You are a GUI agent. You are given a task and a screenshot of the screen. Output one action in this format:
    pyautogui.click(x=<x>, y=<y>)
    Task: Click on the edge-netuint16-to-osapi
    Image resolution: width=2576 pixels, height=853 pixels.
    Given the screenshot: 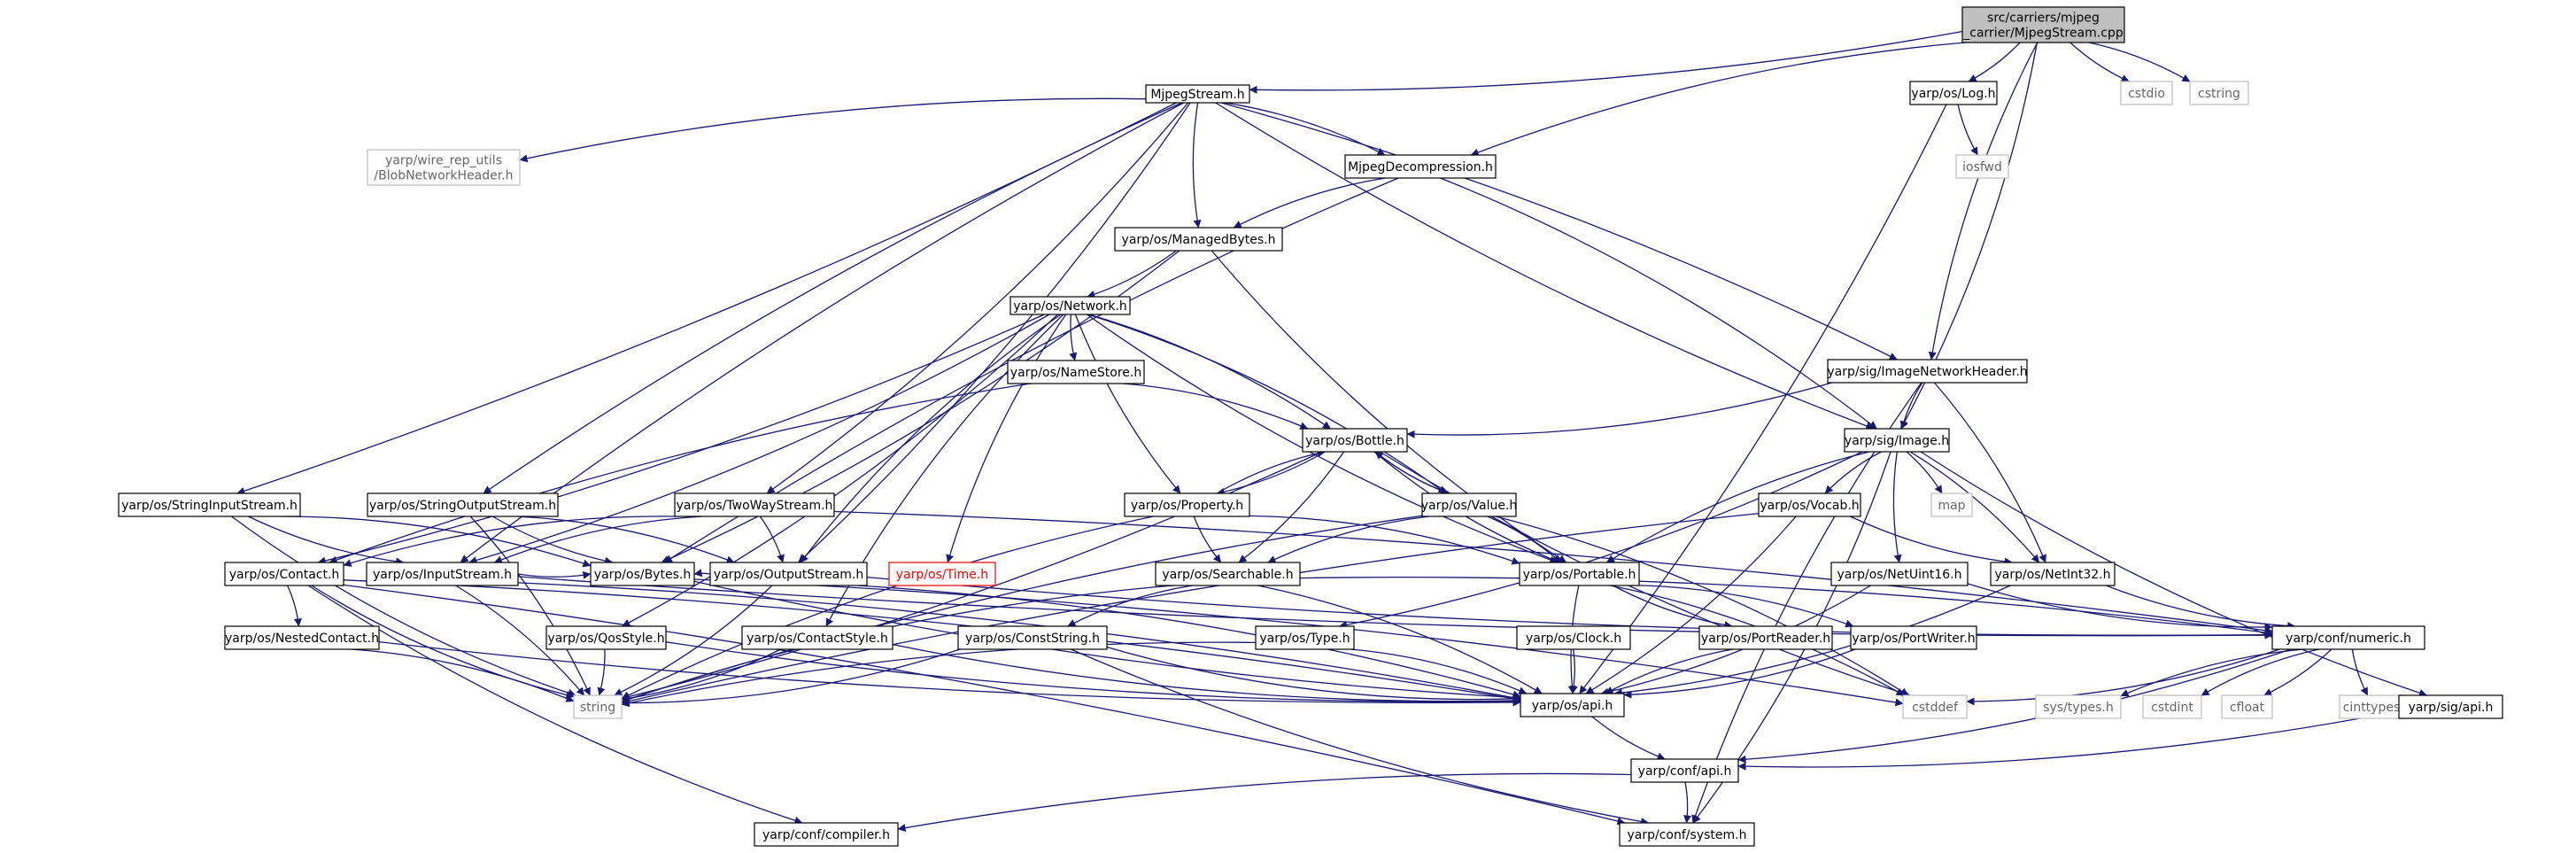 What is the action you would take?
    pyautogui.click(x=1735, y=640)
    